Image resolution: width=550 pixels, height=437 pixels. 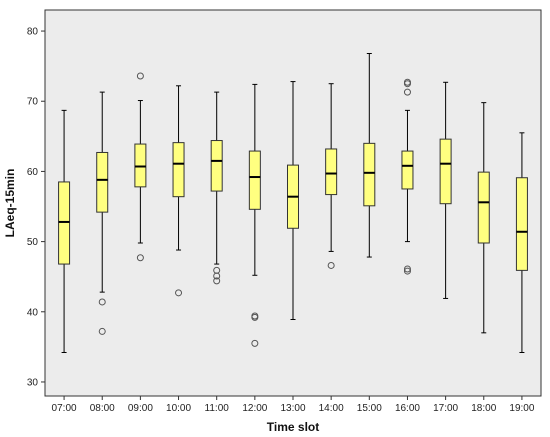 I want to click on box-1900, so click(x=521, y=242).